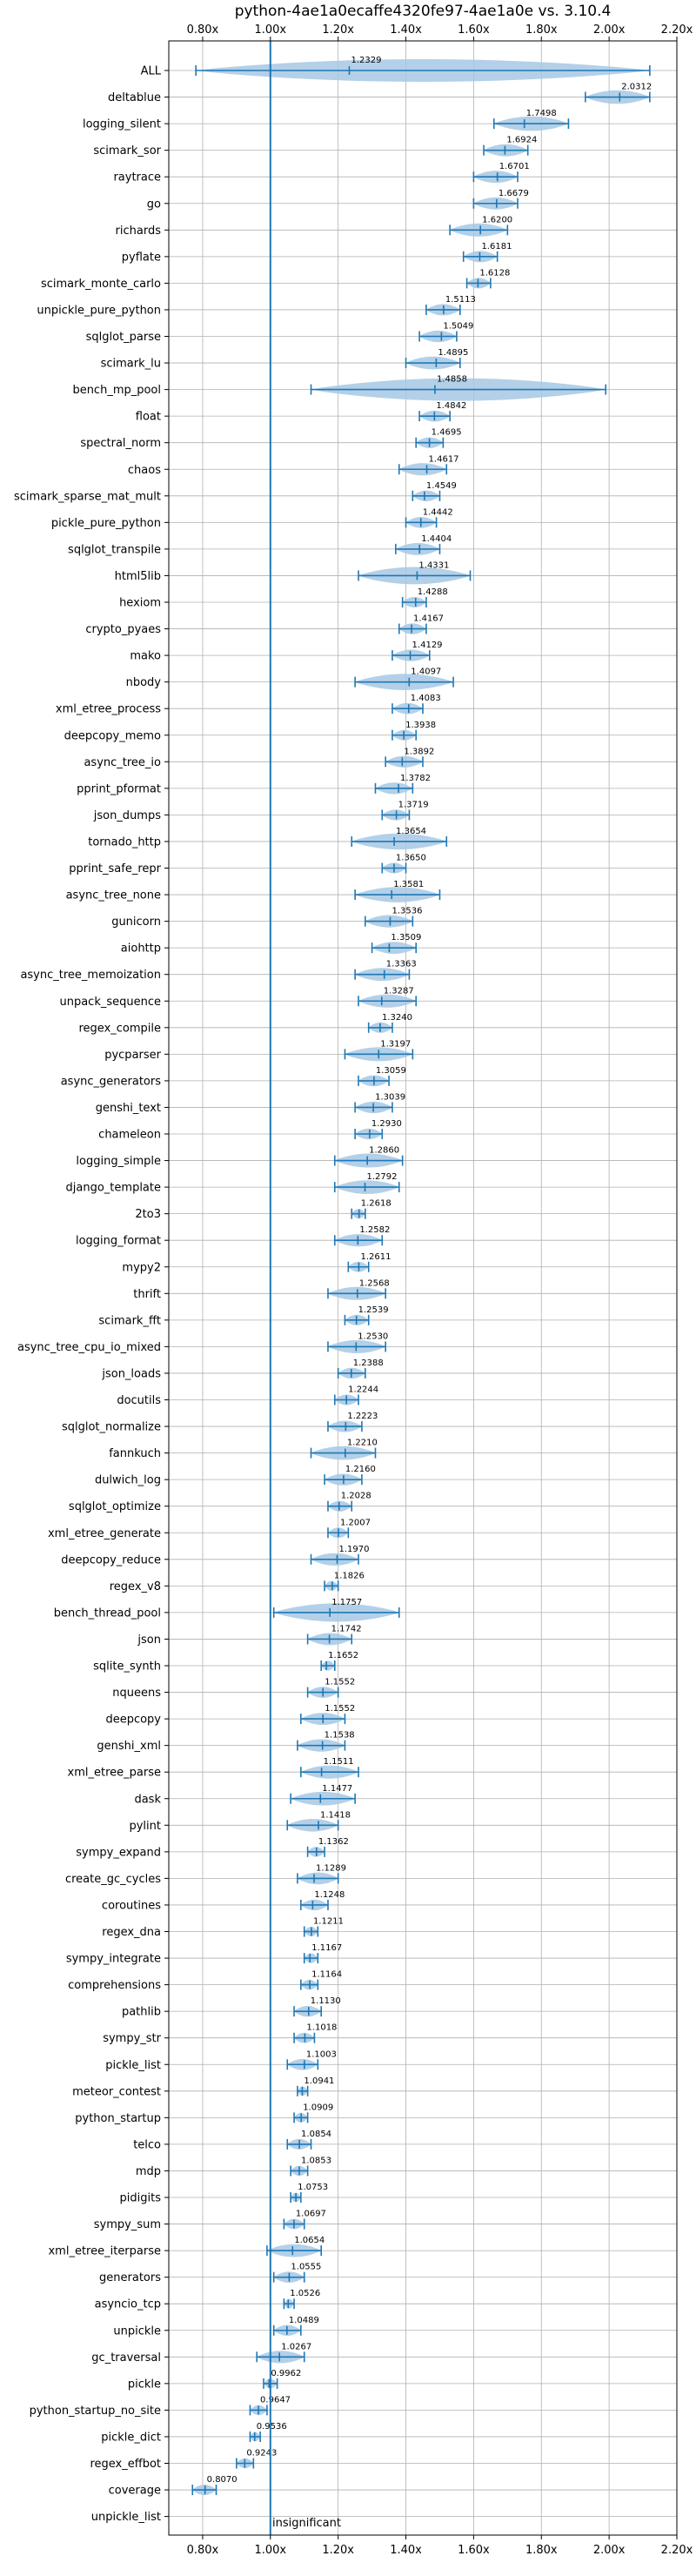 This screenshot has height=2576, width=696. I want to click on x-tick-label-top: 1.60x, so click(474, 30).